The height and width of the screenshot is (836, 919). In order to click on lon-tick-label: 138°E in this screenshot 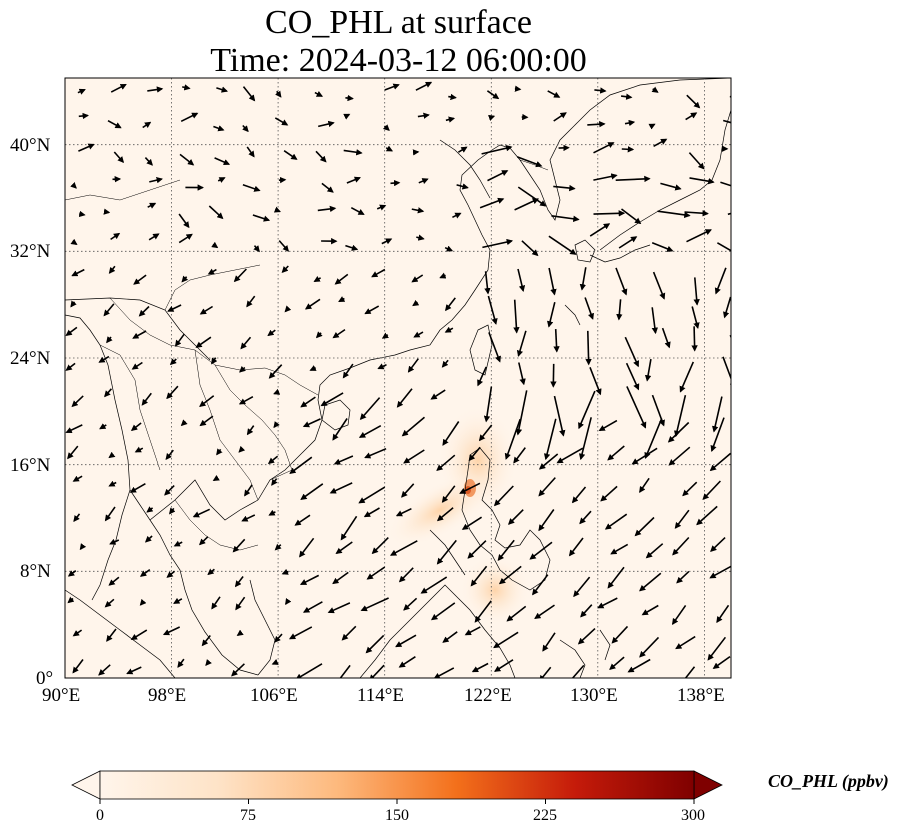, I will do `click(701, 695)`.